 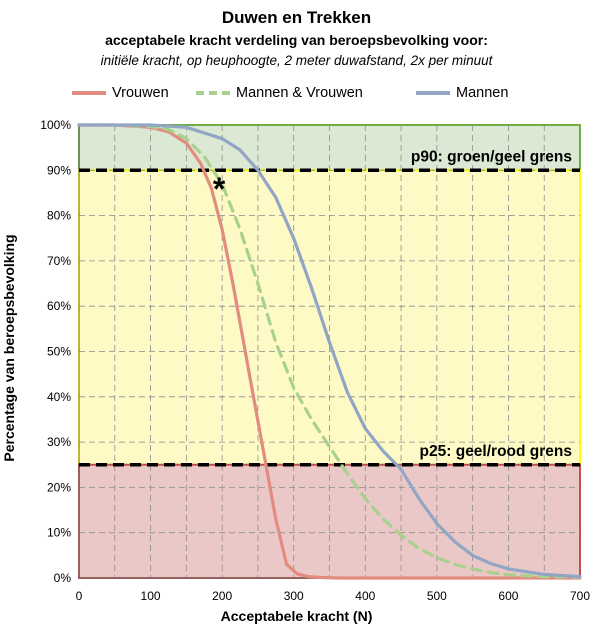 What do you see at coordinates (482, 93) in the screenshot?
I see `legend-label-mannen: Mannen` at bounding box center [482, 93].